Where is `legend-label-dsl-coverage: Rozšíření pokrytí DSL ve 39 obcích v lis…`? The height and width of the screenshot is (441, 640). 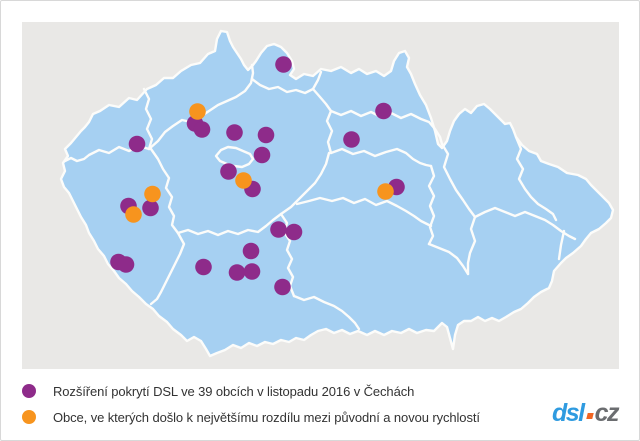
legend-label-dsl-coverage: Rozšíření pokrytí DSL ve 39 obcích v lis… is located at coordinates (234, 391).